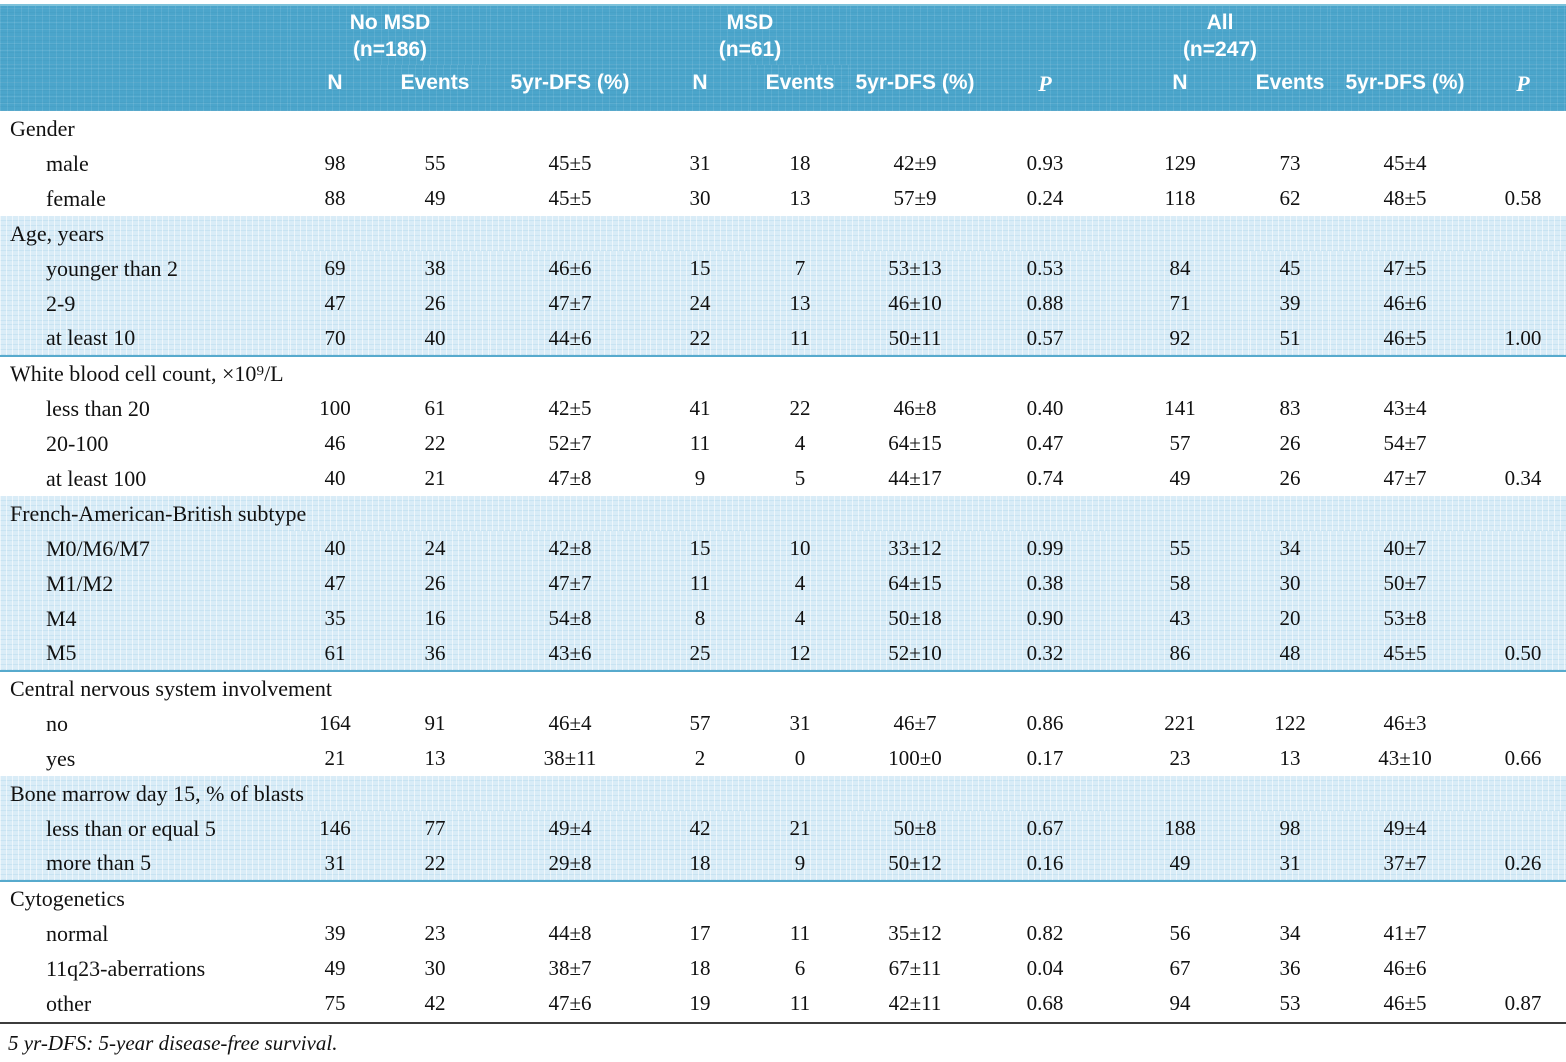  I want to click on value-cell: 47, so click(335, 583).